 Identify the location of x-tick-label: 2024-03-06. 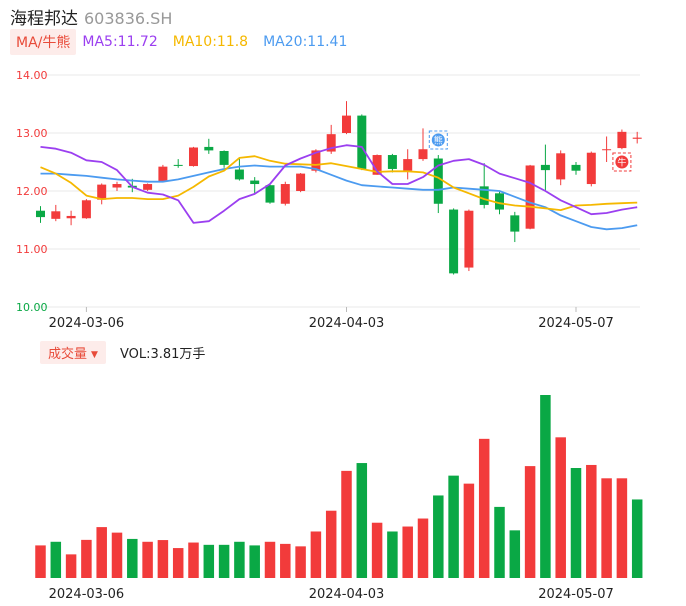
(87, 594).